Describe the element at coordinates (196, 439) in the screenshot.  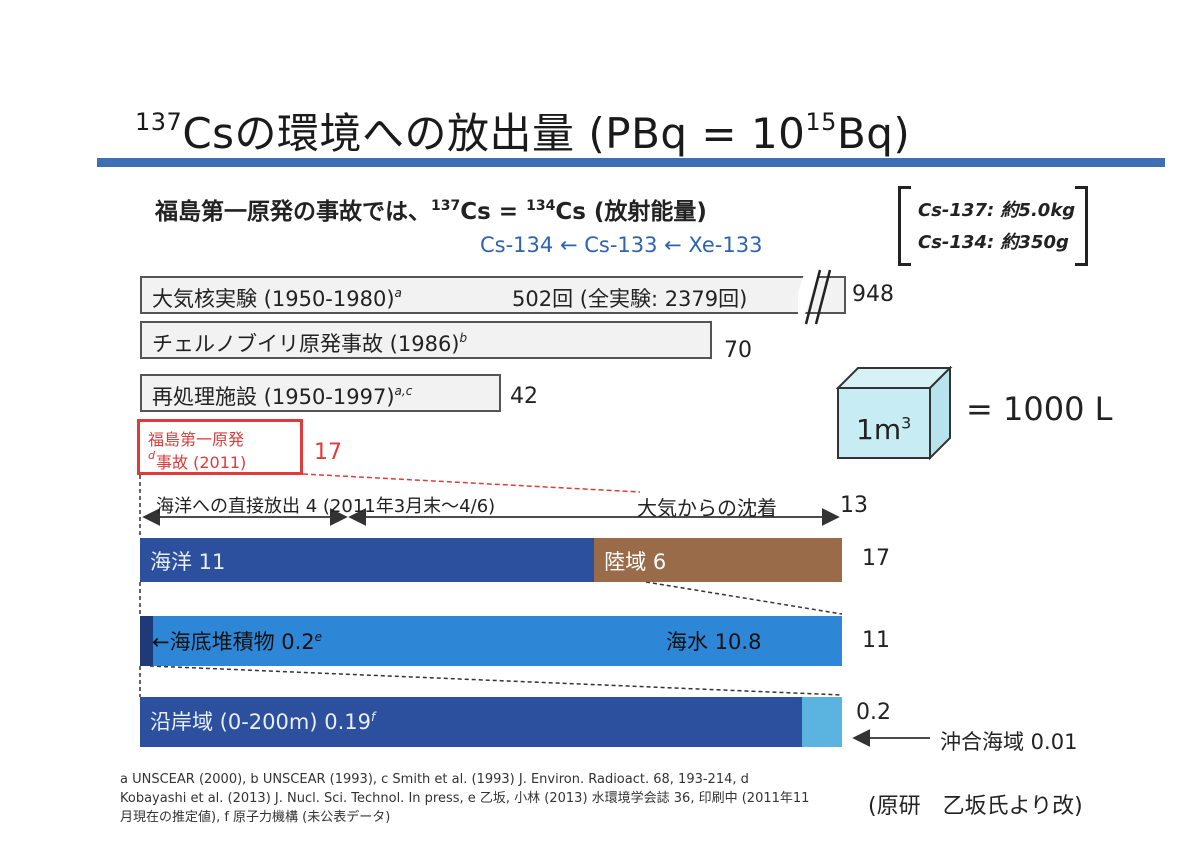
I see `fukushima-label-line1: 福島第一原発` at that location.